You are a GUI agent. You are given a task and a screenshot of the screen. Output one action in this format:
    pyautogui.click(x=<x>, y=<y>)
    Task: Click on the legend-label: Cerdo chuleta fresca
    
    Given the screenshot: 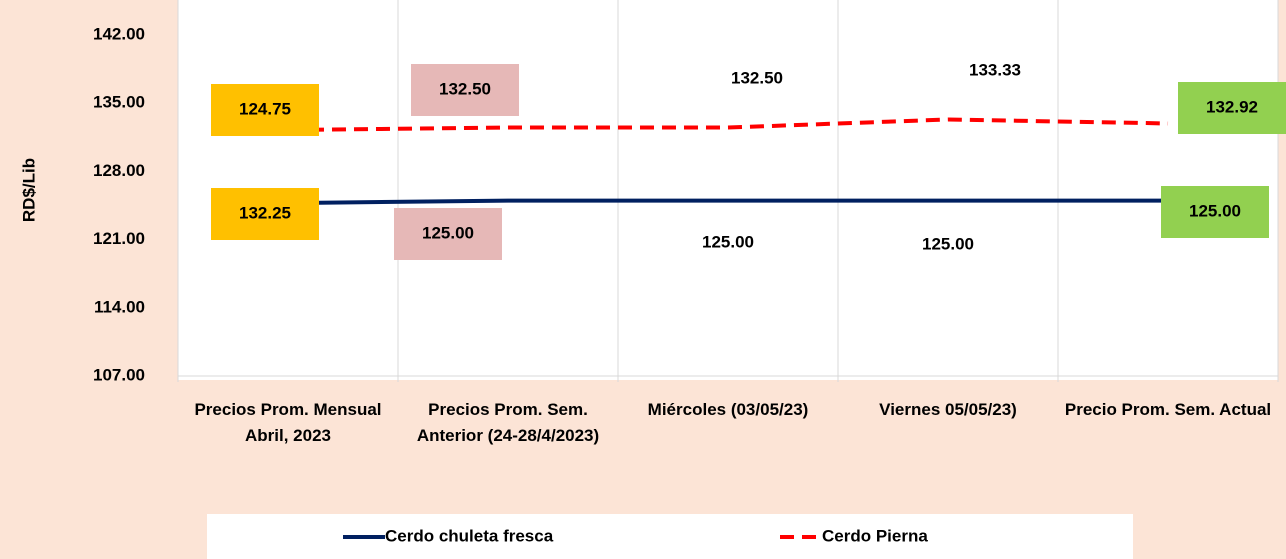 What is the action you would take?
    pyautogui.click(x=469, y=535)
    